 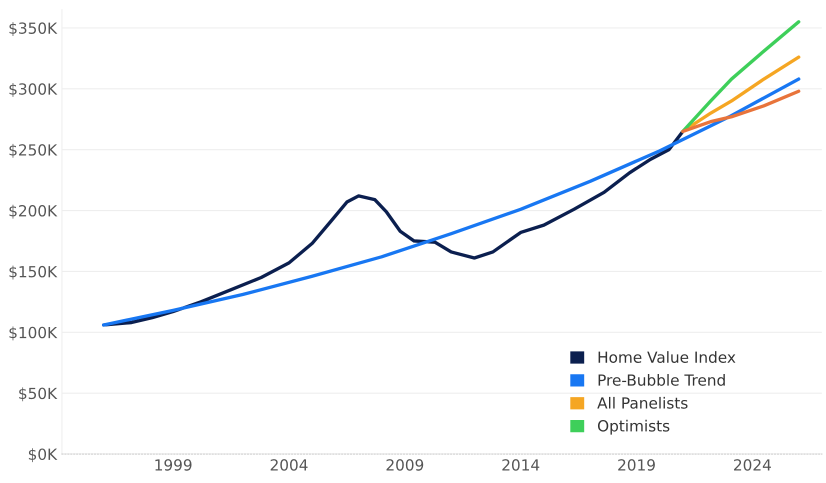 What do you see at coordinates (33, 89) in the screenshot?
I see `y-tick-label: $300K` at bounding box center [33, 89].